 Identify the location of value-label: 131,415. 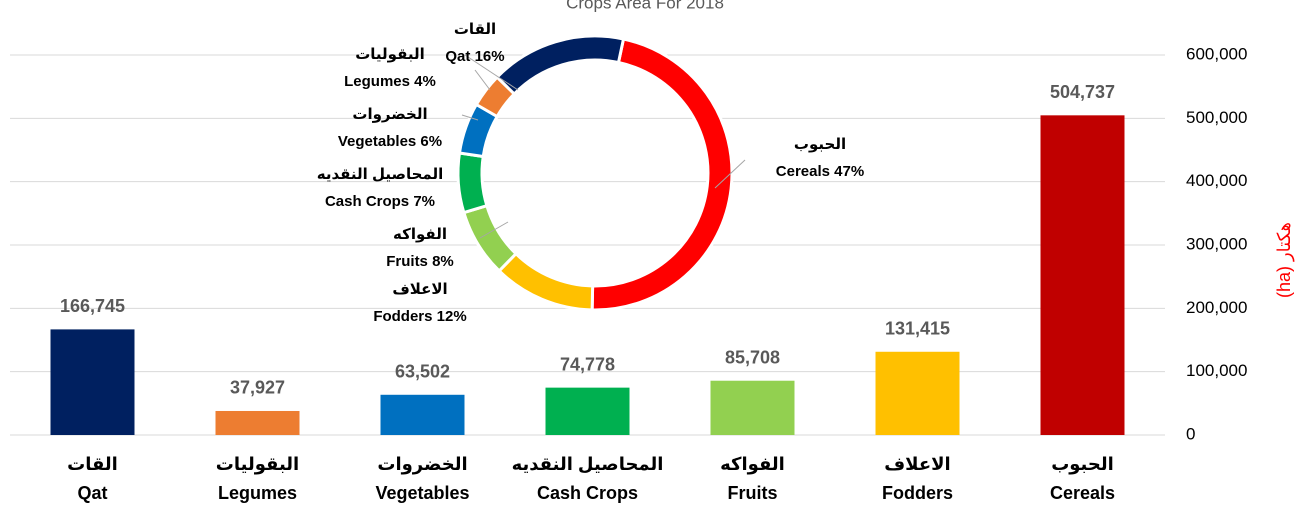
(917, 329).